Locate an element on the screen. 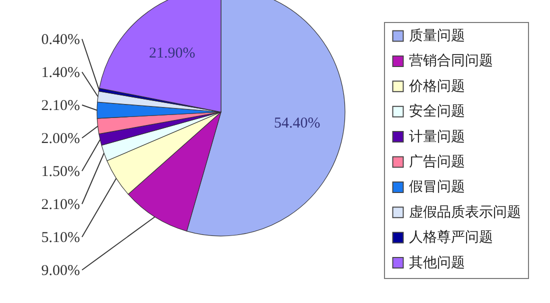 This screenshot has width=550, height=303. data-label: 2.00% is located at coordinates (60, 139).